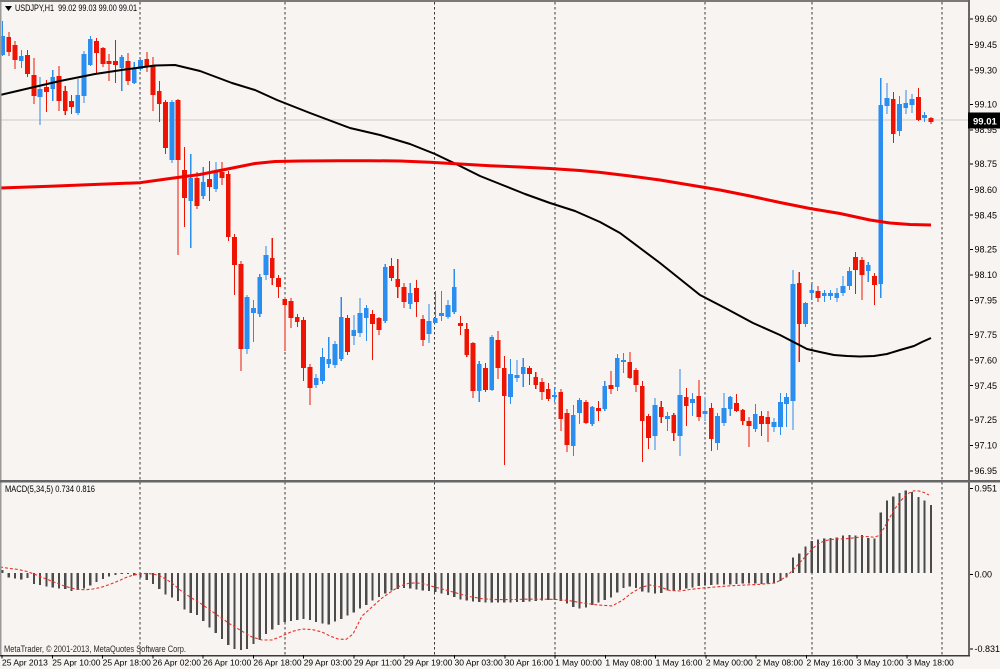 The height and width of the screenshot is (669, 1000). What do you see at coordinates (986, 335) in the screenshot?
I see `svg-text: 97.75` at bounding box center [986, 335].